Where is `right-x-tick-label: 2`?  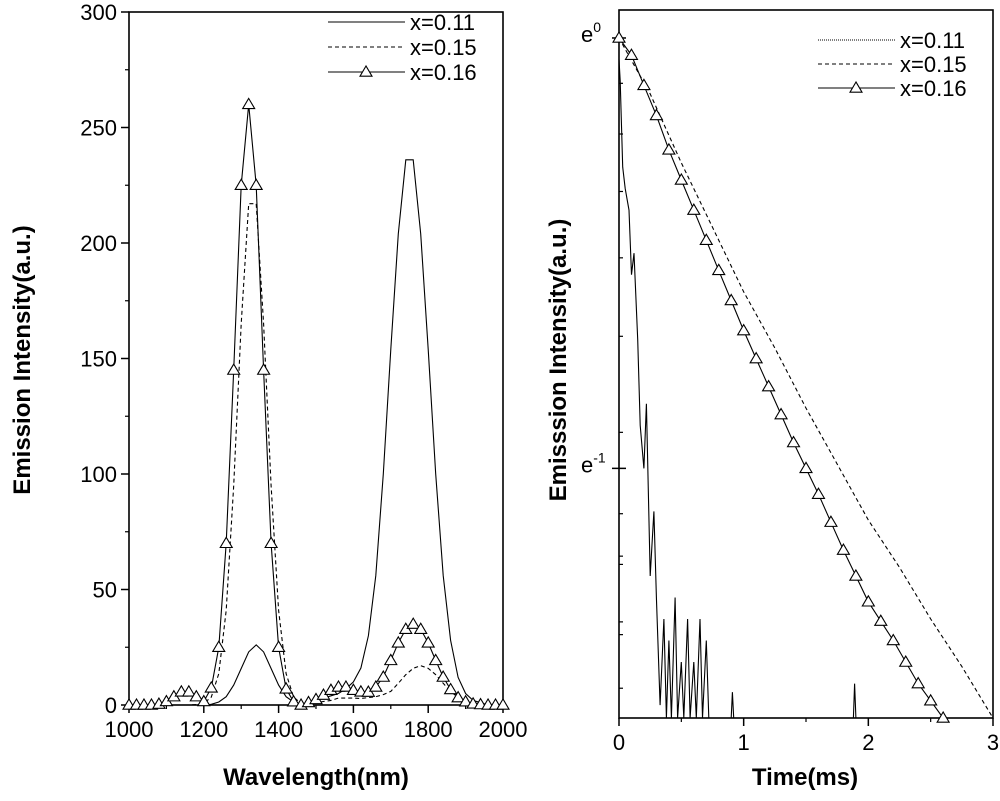 right-x-tick-label: 2 is located at coordinates (868, 742).